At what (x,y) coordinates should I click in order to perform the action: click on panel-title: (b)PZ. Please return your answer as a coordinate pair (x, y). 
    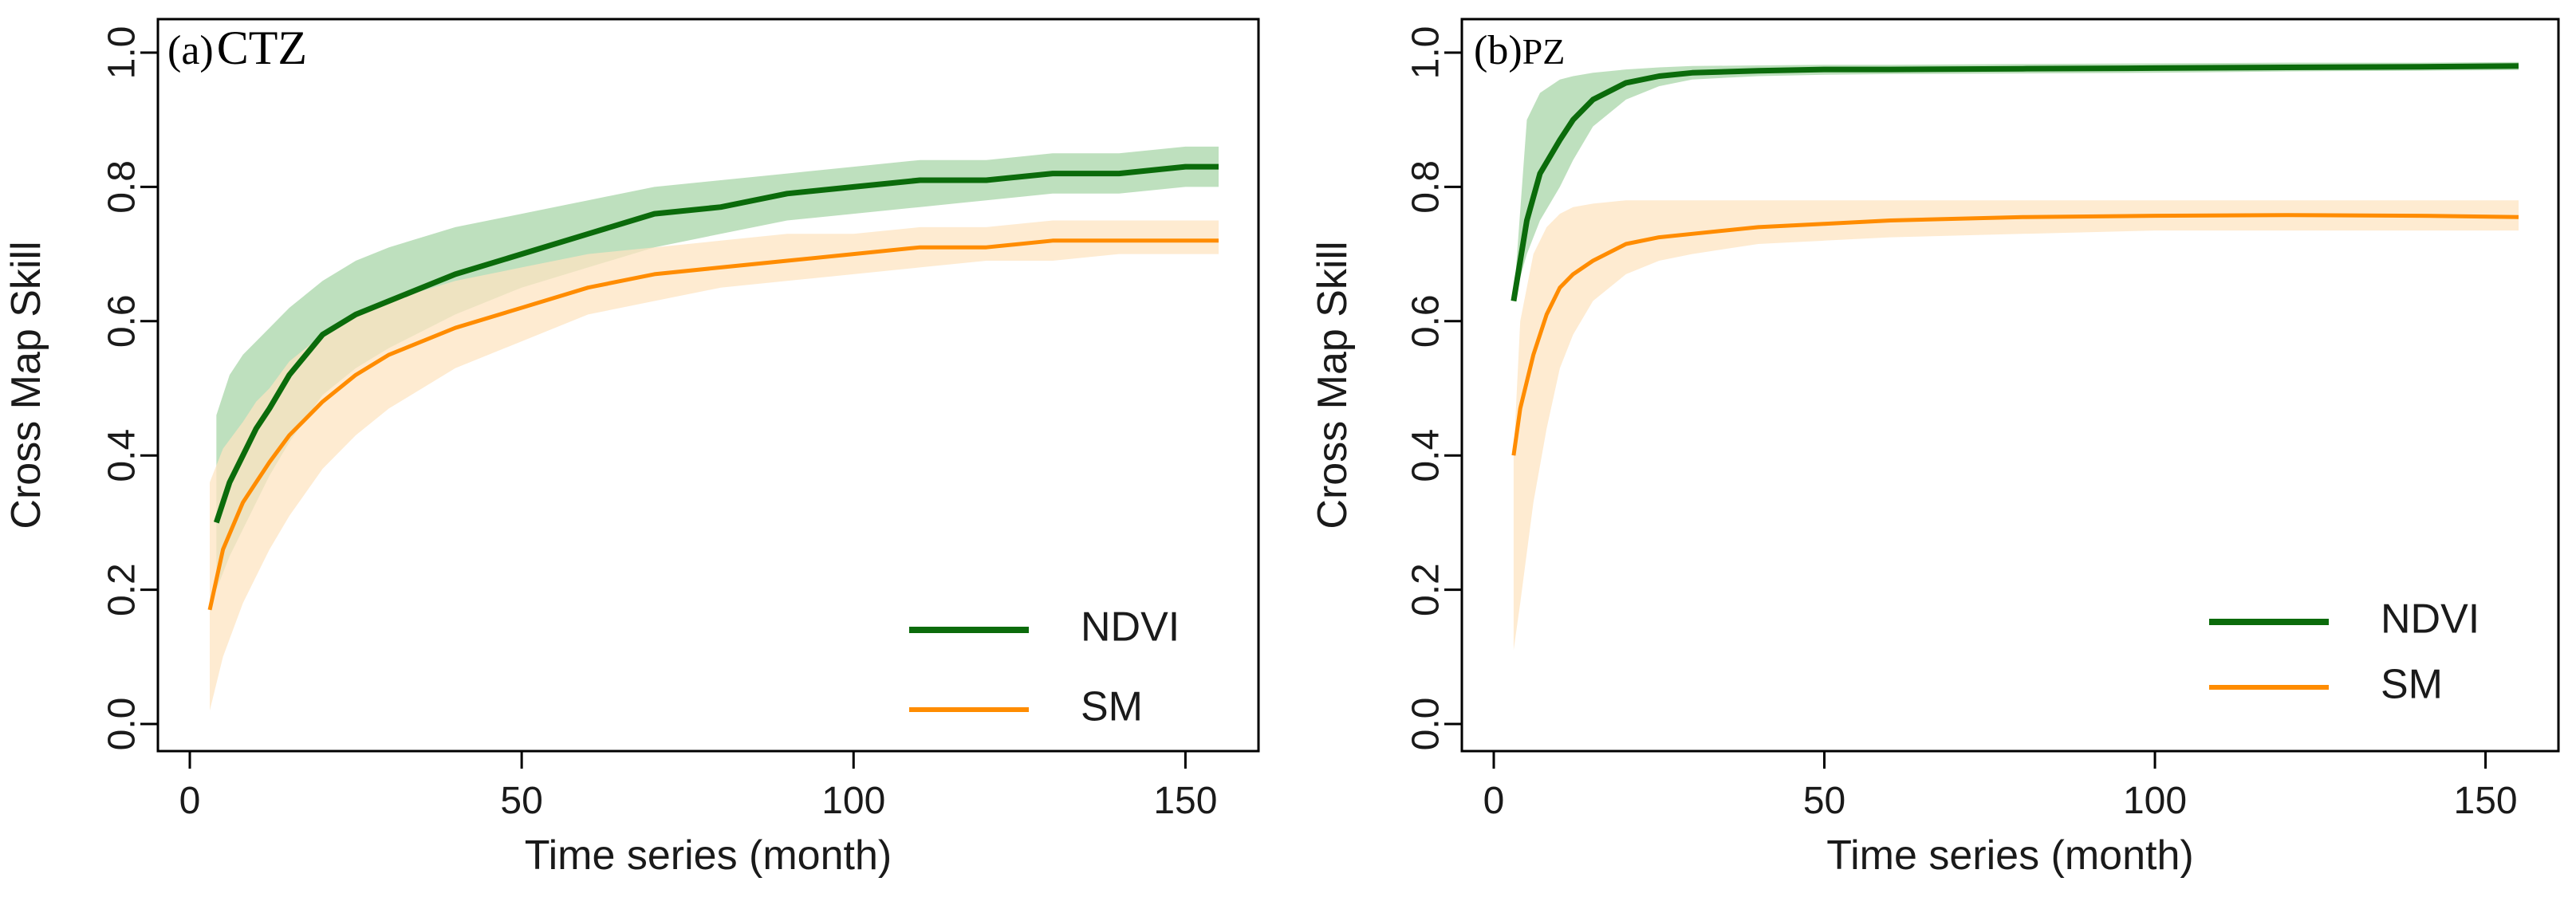
    Looking at the image, I should click on (1519, 51).